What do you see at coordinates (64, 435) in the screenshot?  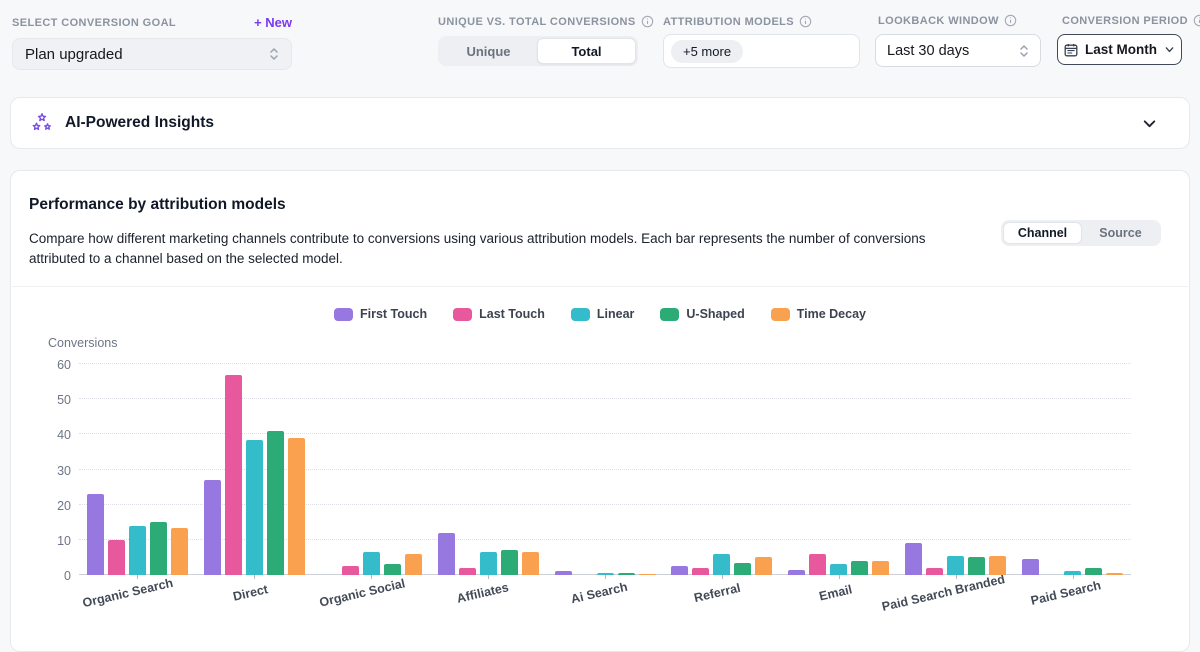 I see `y-tick-label: 40` at bounding box center [64, 435].